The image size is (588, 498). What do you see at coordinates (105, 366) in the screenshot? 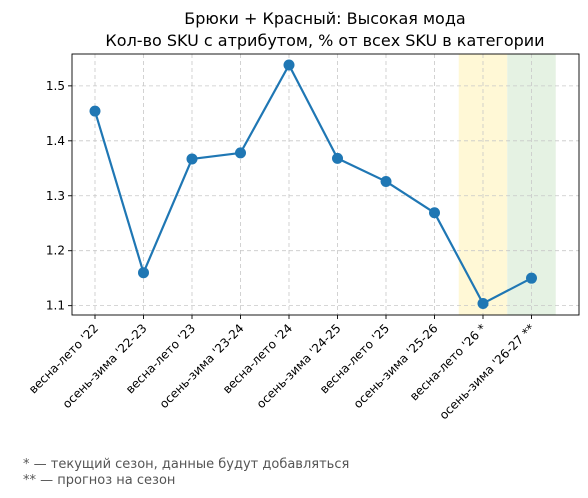
I see `x-tick-label: осень-зима '22-23` at bounding box center [105, 366].